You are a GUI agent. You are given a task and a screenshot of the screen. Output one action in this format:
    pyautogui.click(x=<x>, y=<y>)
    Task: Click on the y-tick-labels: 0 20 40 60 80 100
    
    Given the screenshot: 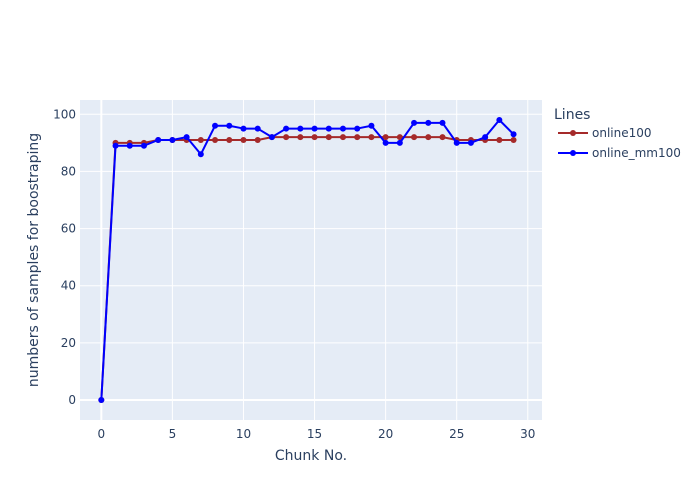 What is the action you would take?
    pyautogui.click(x=64, y=257)
    